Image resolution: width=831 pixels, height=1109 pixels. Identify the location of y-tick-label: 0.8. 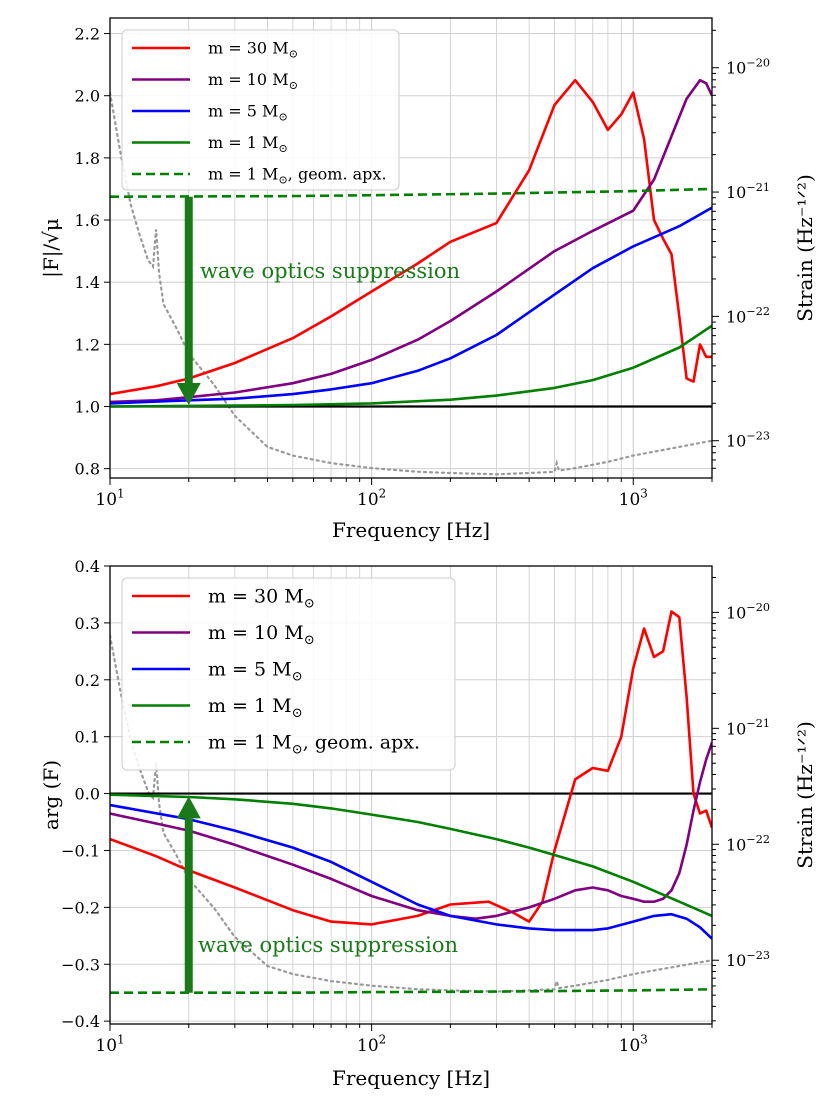
(87, 469).